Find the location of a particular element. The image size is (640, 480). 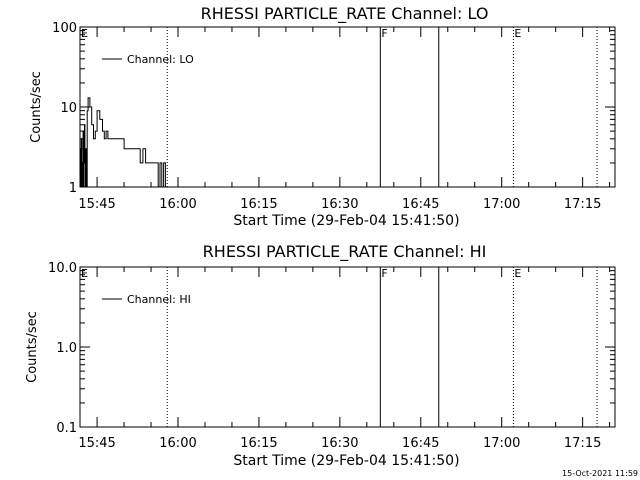

y-tick-label: 1 is located at coordinates (73, 188).